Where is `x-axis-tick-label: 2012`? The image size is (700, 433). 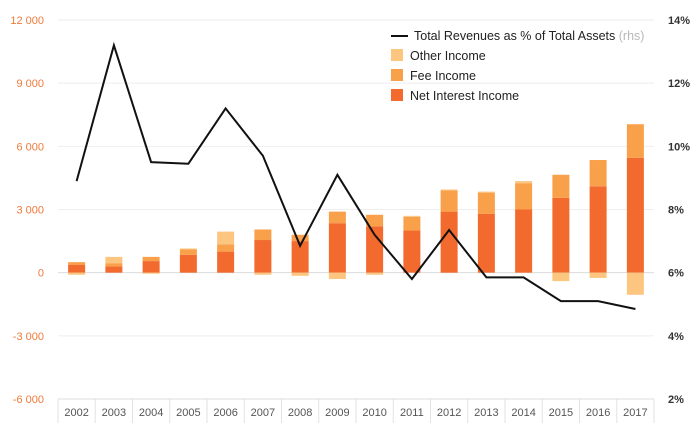
x-axis-tick-label: 2012 is located at coordinates (449, 413).